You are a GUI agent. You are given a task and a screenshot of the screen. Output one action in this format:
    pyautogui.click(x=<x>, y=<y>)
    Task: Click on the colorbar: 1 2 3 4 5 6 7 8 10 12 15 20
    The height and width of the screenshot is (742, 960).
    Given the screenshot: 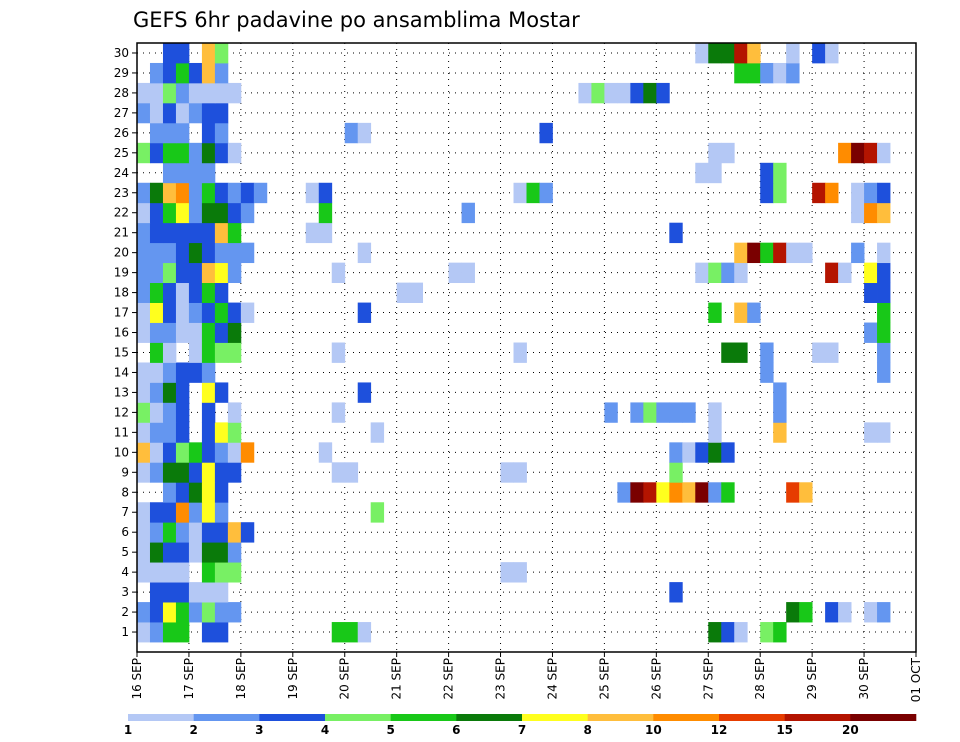 What is the action you would take?
    pyautogui.click(x=520, y=725)
    